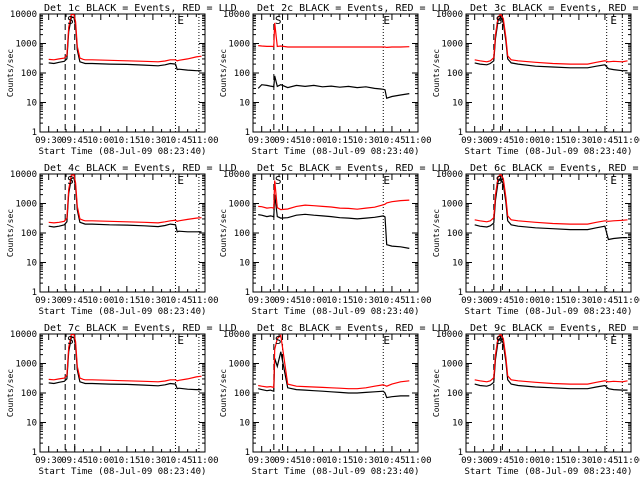  What do you see at coordinates (70, 20) in the screenshot?
I see `start-marker: S` at bounding box center [70, 20].